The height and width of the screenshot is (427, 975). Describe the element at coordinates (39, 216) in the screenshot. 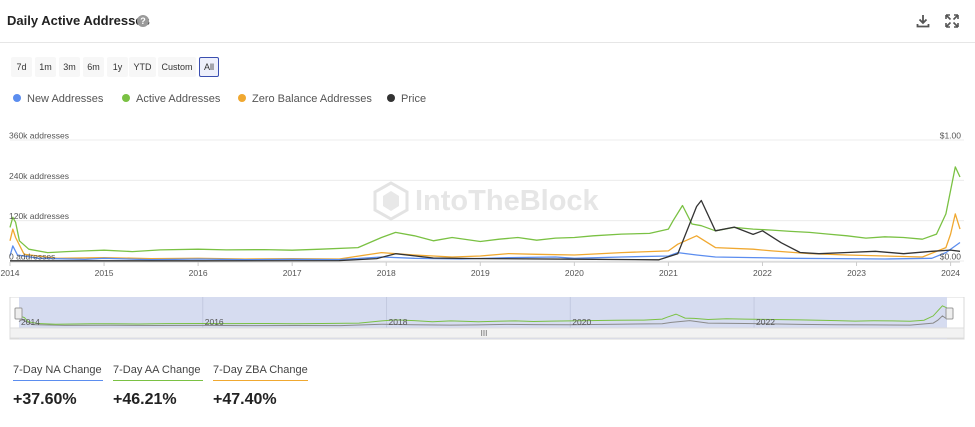

I see `y-tick-label: 120k addresses` at that location.